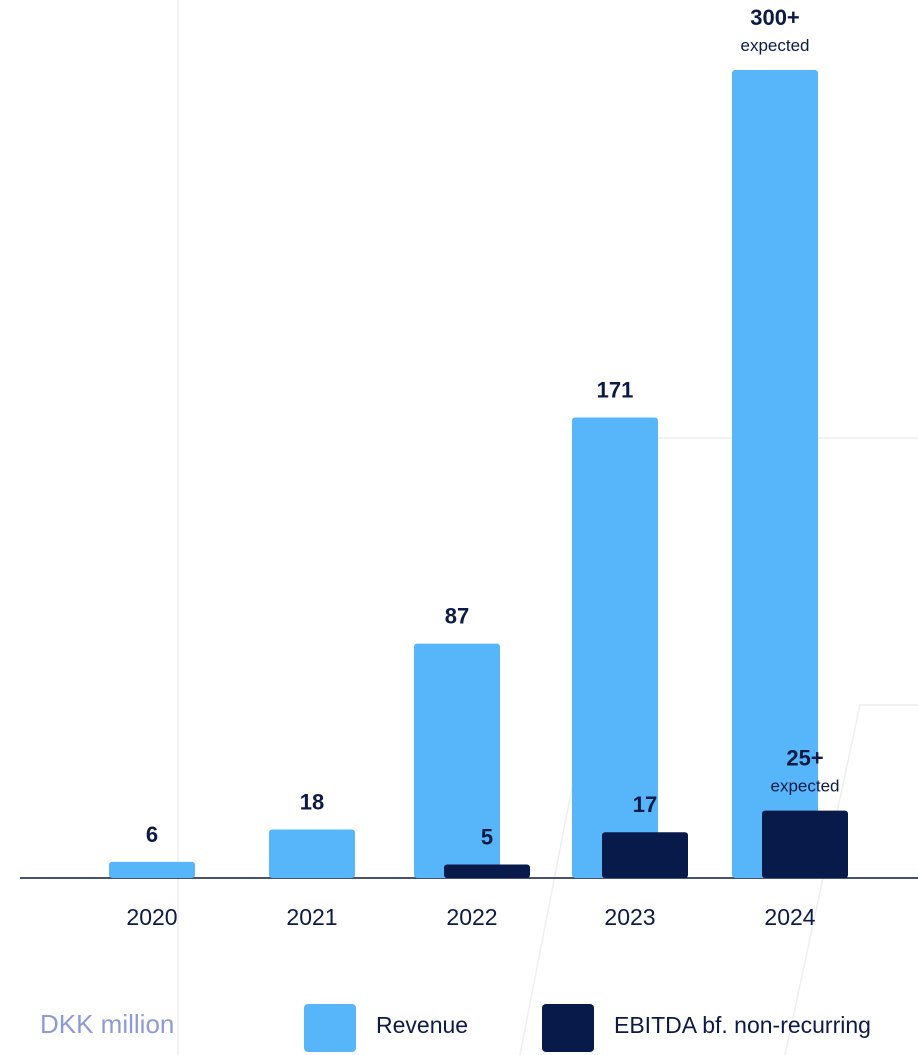  What do you see at coordinates (487, 871) in the screenshot?
I see `bar-ebitda-2022` at bounding box center [487, 871].